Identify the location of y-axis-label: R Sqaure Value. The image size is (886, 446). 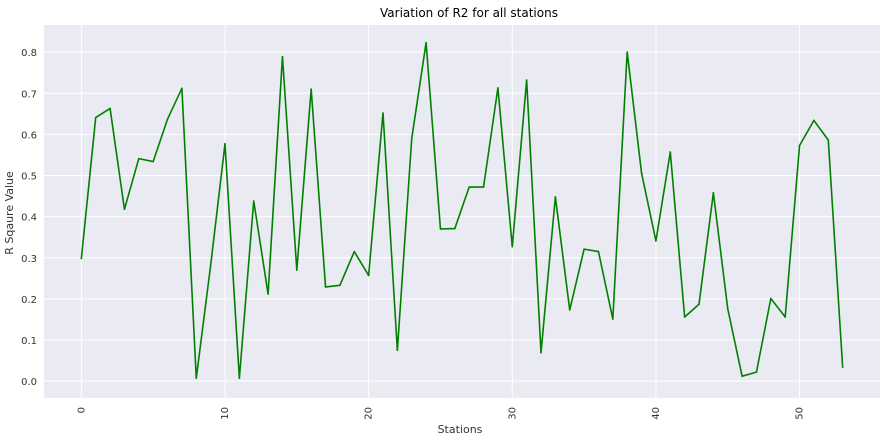
(9, 213).